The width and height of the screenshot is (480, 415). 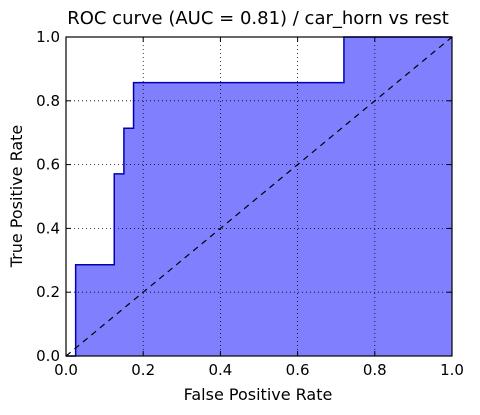 I want to click on y-tick-label: 1.0, so click(x=48, y=37).